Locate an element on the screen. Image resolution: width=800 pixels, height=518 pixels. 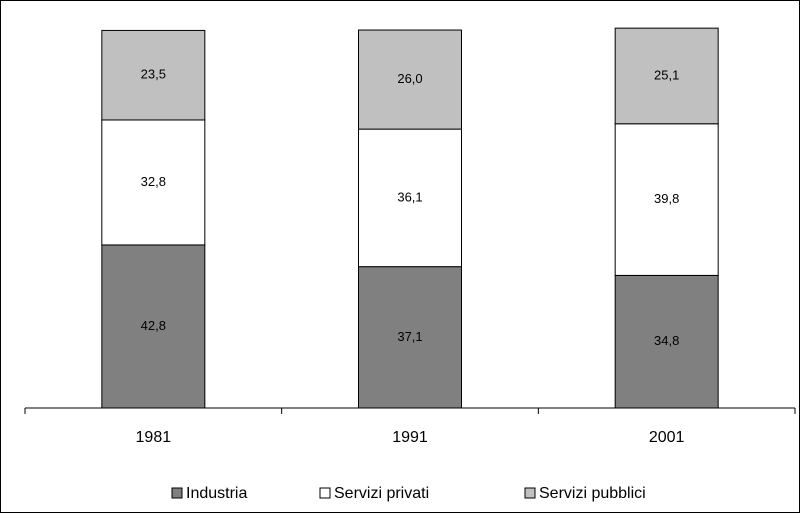
x-tick-label: 1981 is located at coordinates (154, 437).